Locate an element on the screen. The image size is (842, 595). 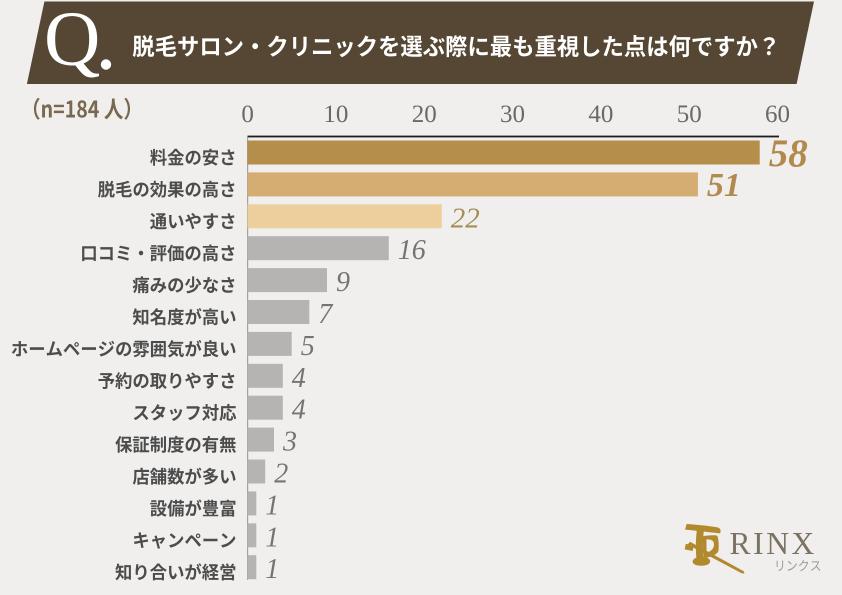
svg-text: Q is located at coordinates (72, 41).